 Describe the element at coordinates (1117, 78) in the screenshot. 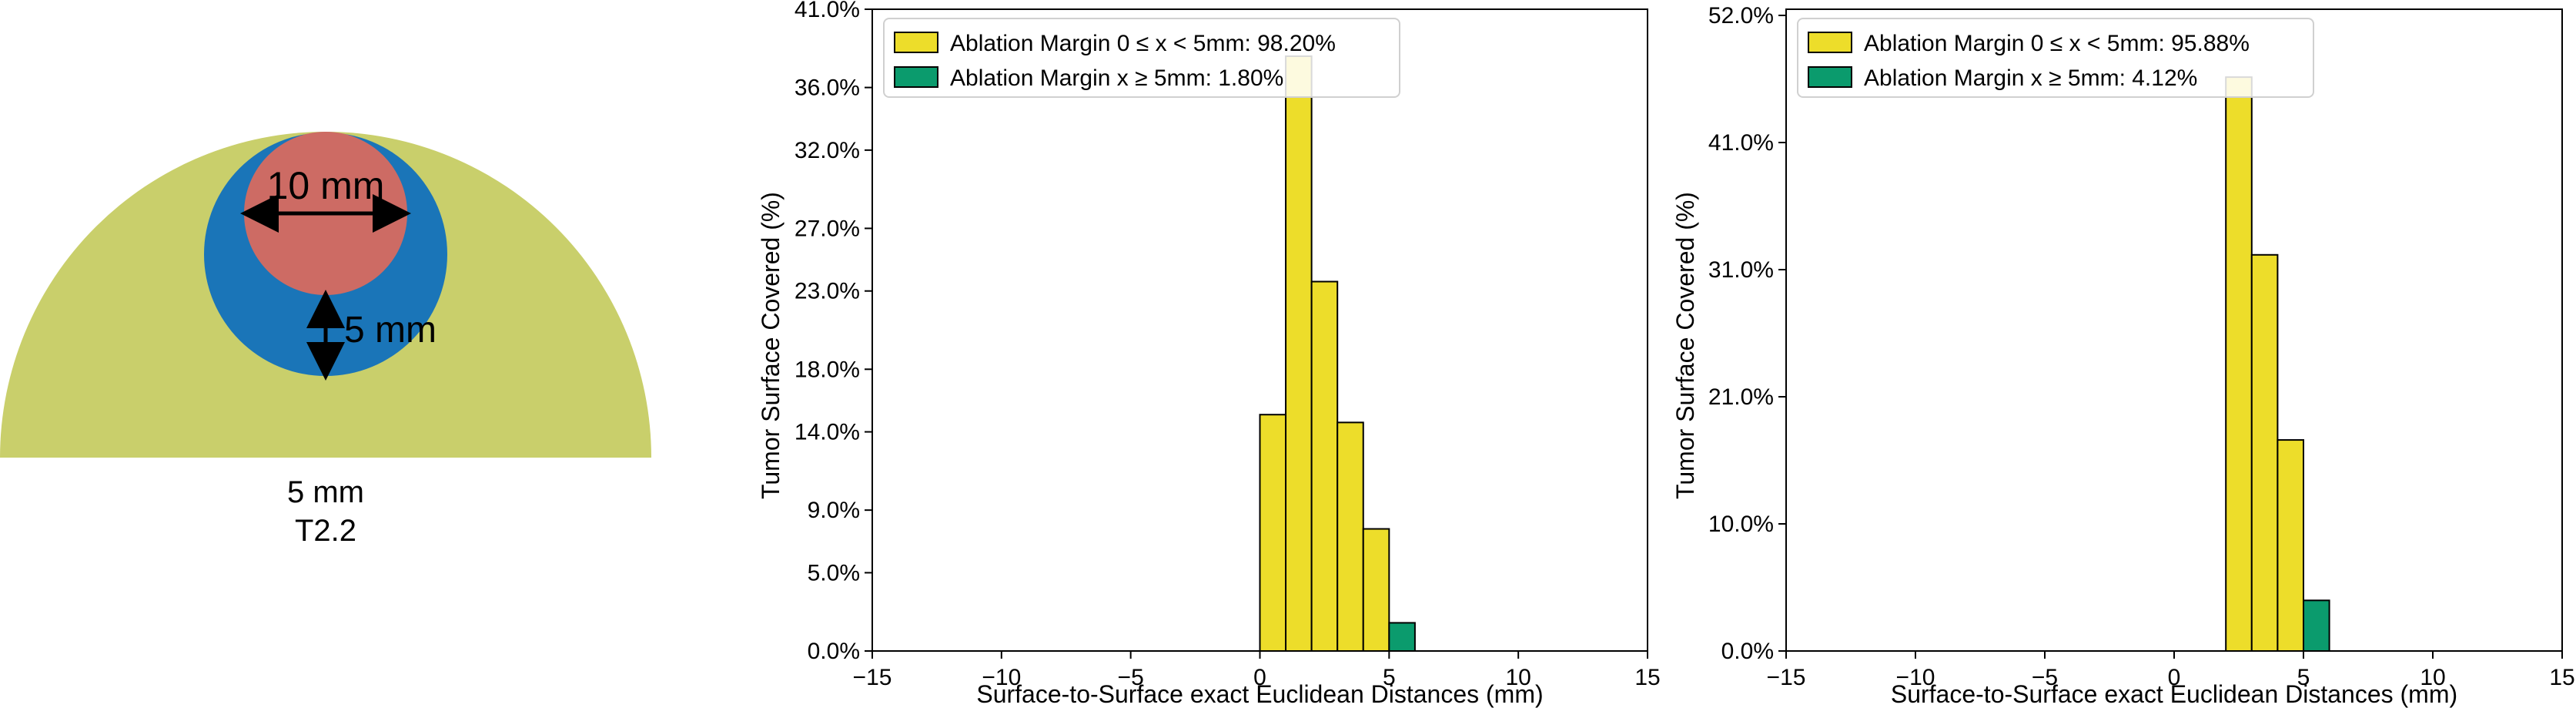

I see `legend-entry: Ablation Margin x ≥ 5mm: 1.80%` at that location.